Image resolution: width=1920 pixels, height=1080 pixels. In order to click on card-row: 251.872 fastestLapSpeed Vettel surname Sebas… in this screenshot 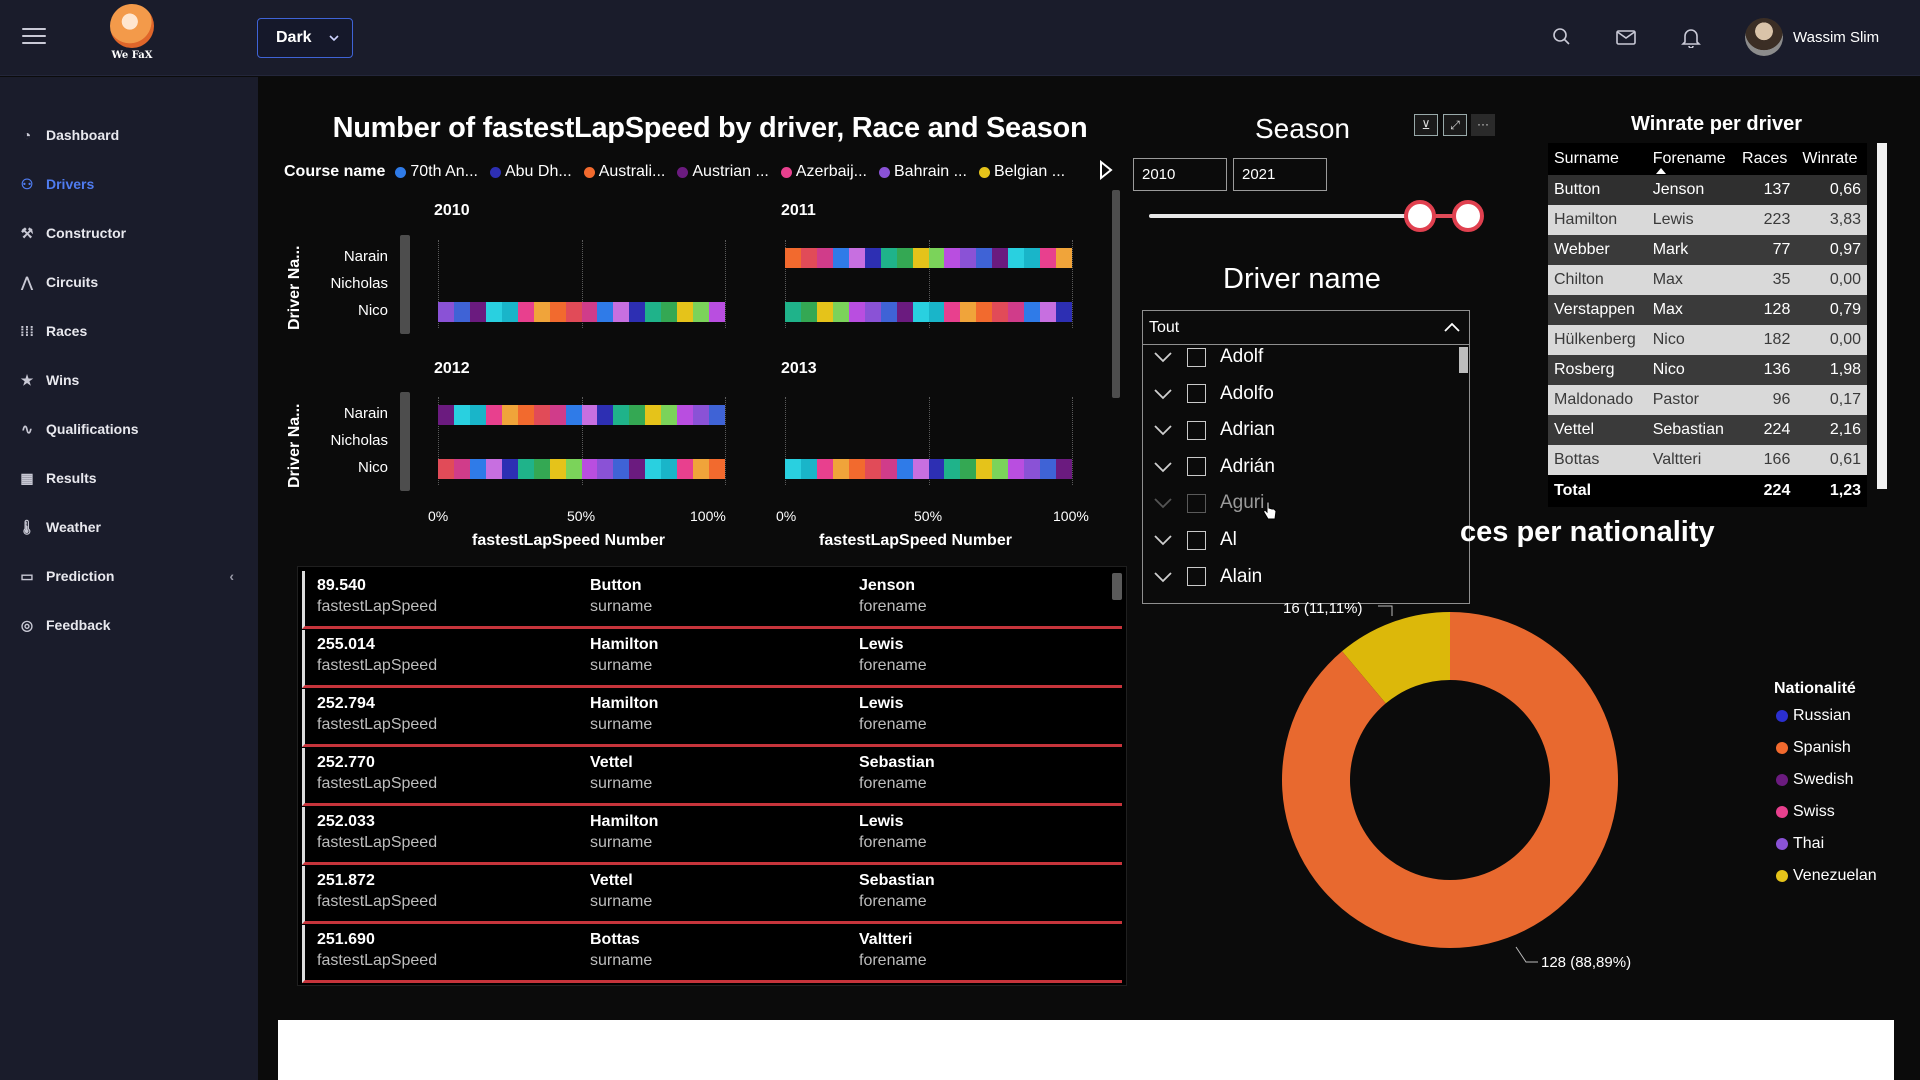, I will do `click(712, 895)`.